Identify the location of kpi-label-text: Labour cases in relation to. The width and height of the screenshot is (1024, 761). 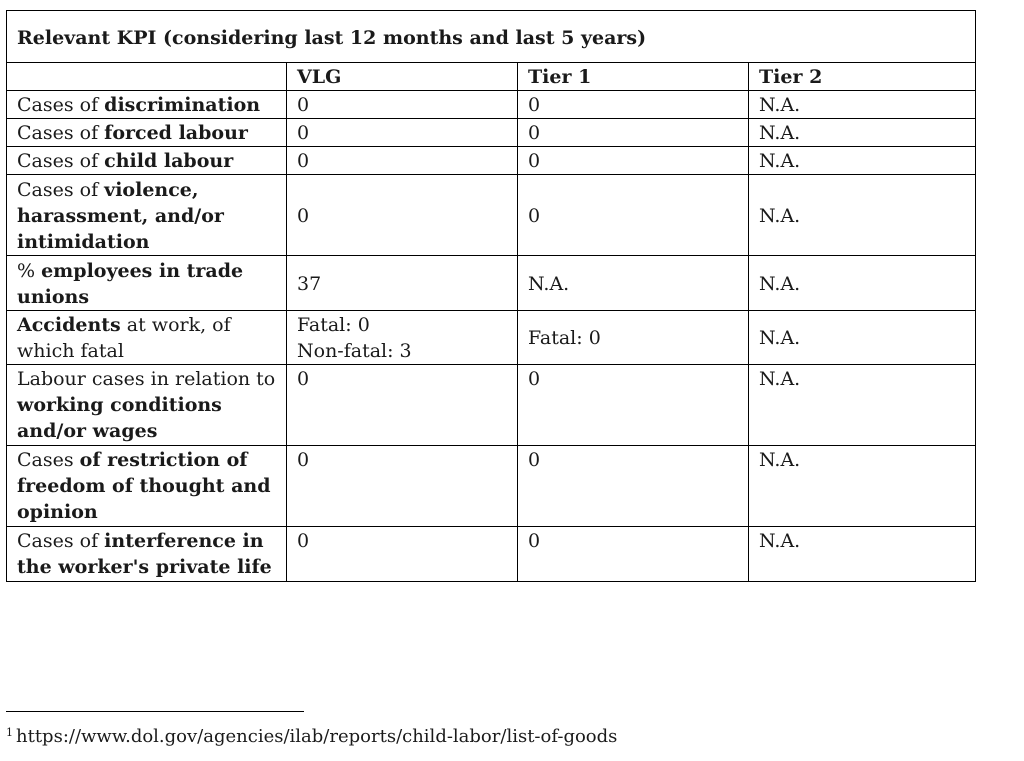
(146, 379).